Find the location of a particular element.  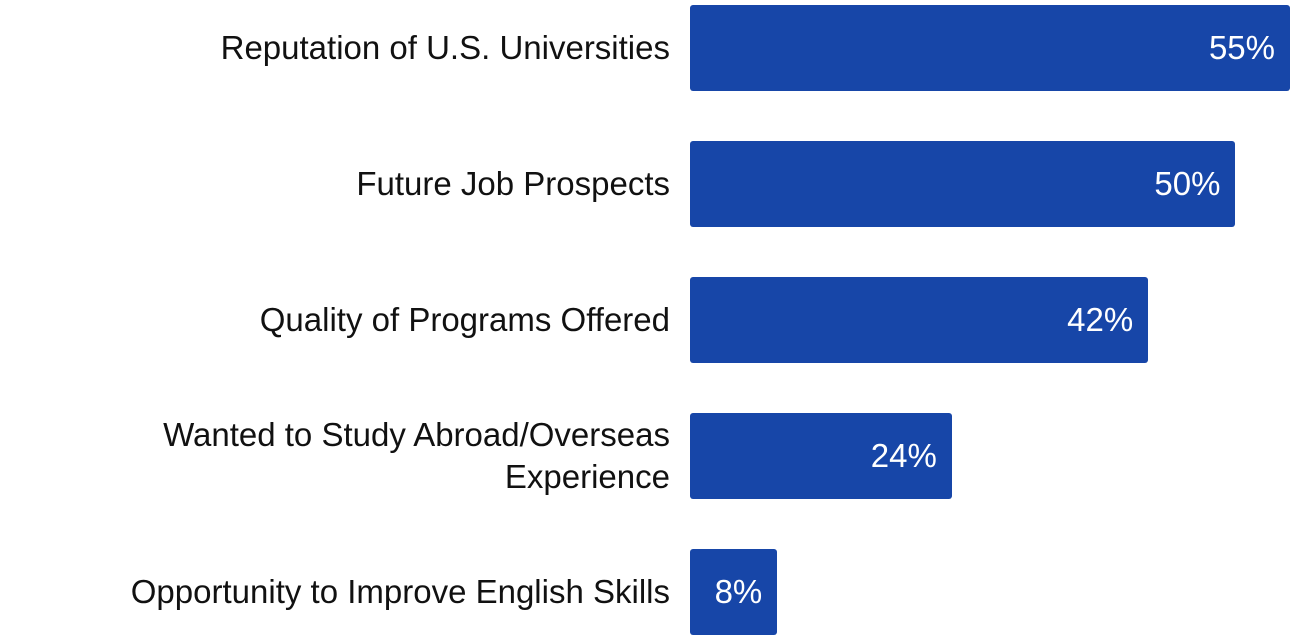

value-label: 42% is located at coordinates (1100, 319).